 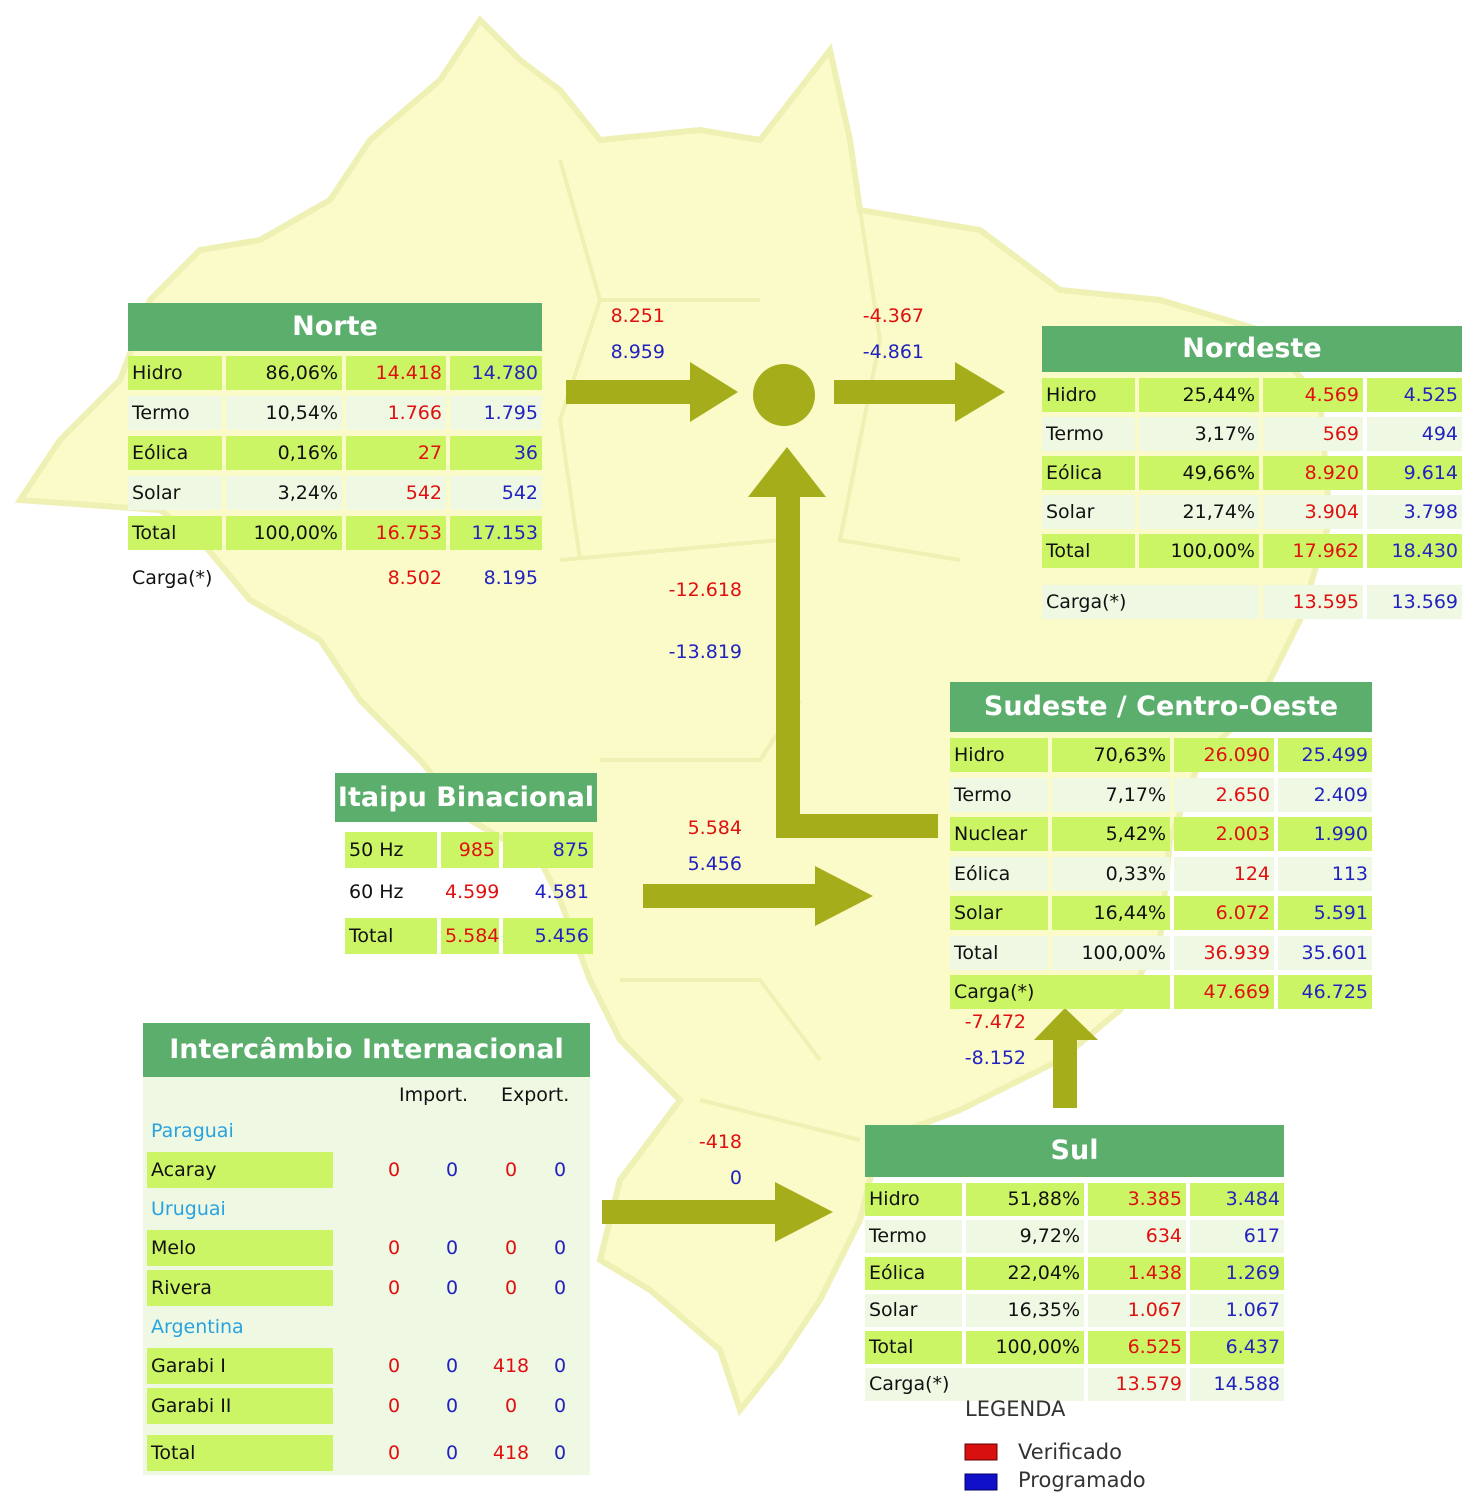 I want to click on cell: 418, so click(x=511, y=1366).